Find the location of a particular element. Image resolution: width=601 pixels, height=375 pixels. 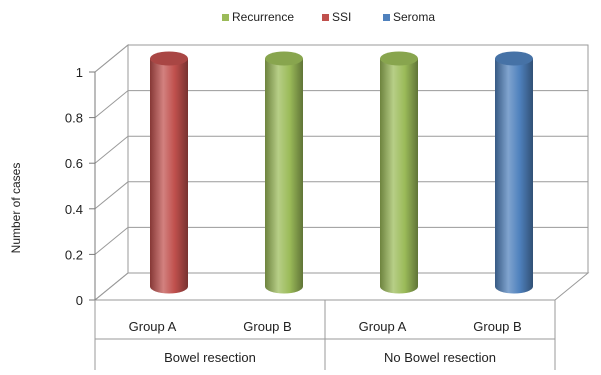

side-wall is located at coordinates (111, 172).